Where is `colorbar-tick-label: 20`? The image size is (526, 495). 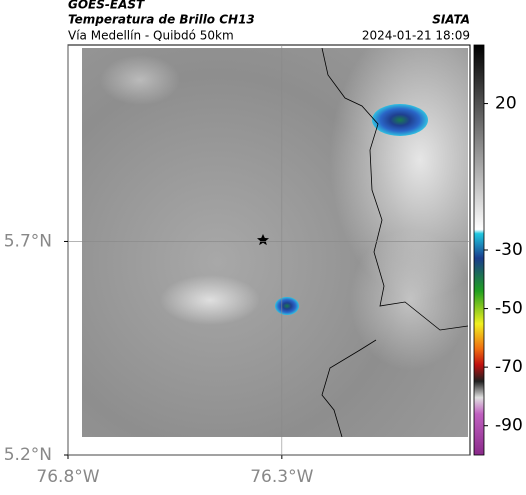 colorbar-tick-label: 20 is located at coordinates (506, 104).